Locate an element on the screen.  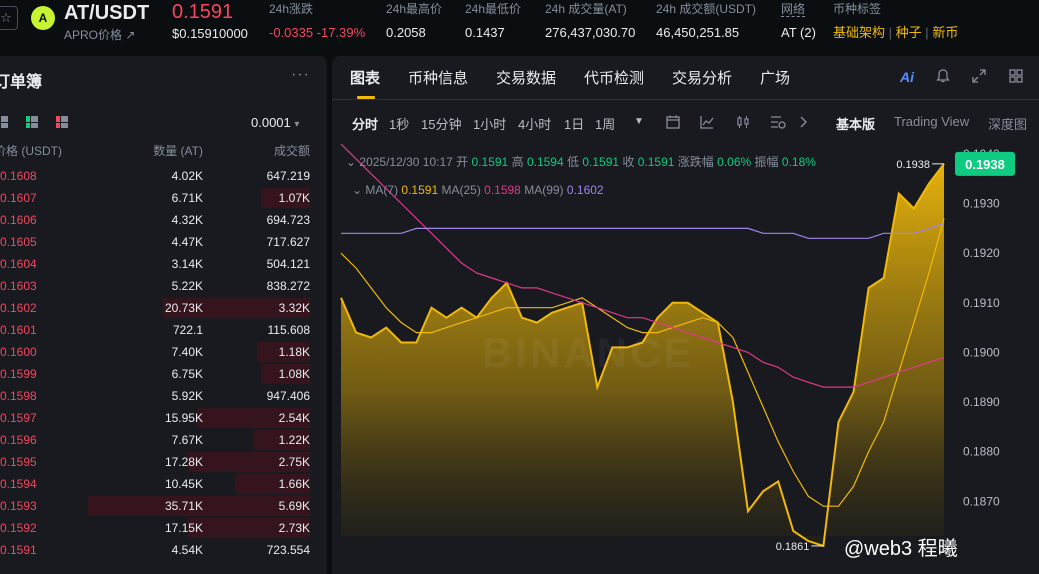
ask-row: 0.1597 15.95K 2.54K is located at coordinates (163, 418).